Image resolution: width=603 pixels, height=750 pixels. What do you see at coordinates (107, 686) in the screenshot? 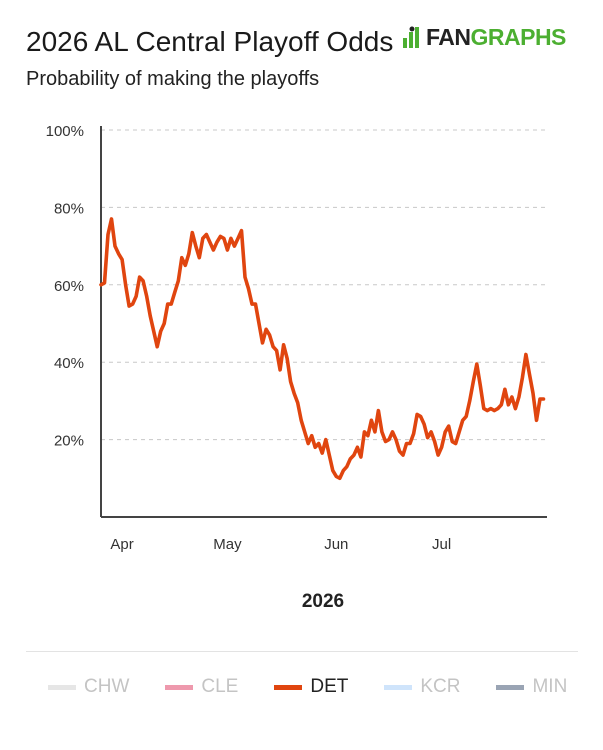
I see `legend-label: CHW` at bounding box center [107, 686].